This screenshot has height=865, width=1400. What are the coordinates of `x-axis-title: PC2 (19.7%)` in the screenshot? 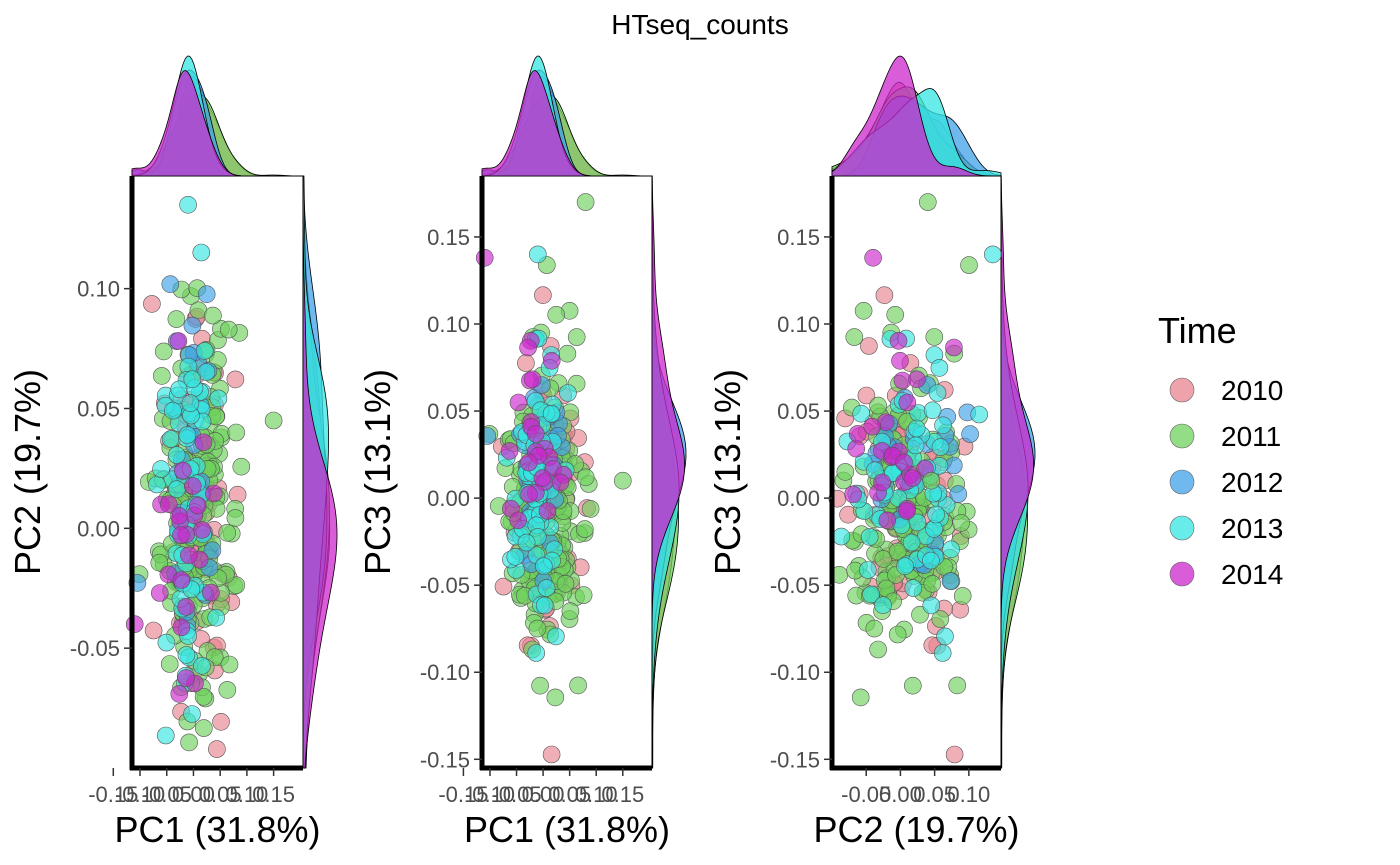 It's located at (916, 829).